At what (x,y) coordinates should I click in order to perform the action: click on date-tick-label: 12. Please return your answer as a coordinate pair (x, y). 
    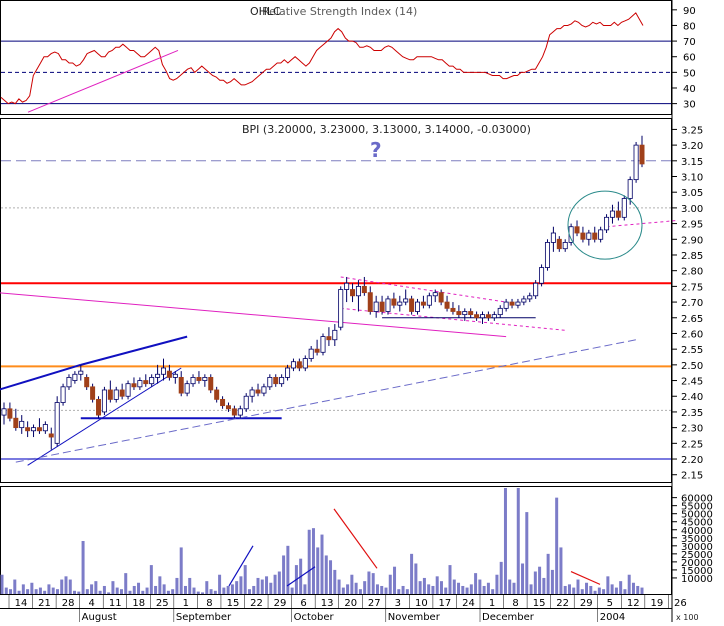
    Looking at the image, I should click on (633, 603).